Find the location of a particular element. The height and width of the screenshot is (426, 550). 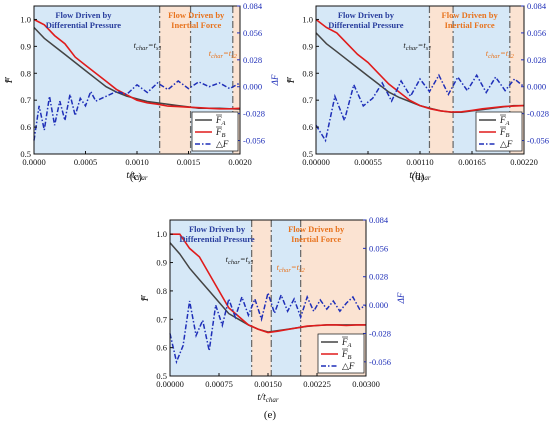

x-tick-label: 0.00225 is located at coordinates (317, 384).